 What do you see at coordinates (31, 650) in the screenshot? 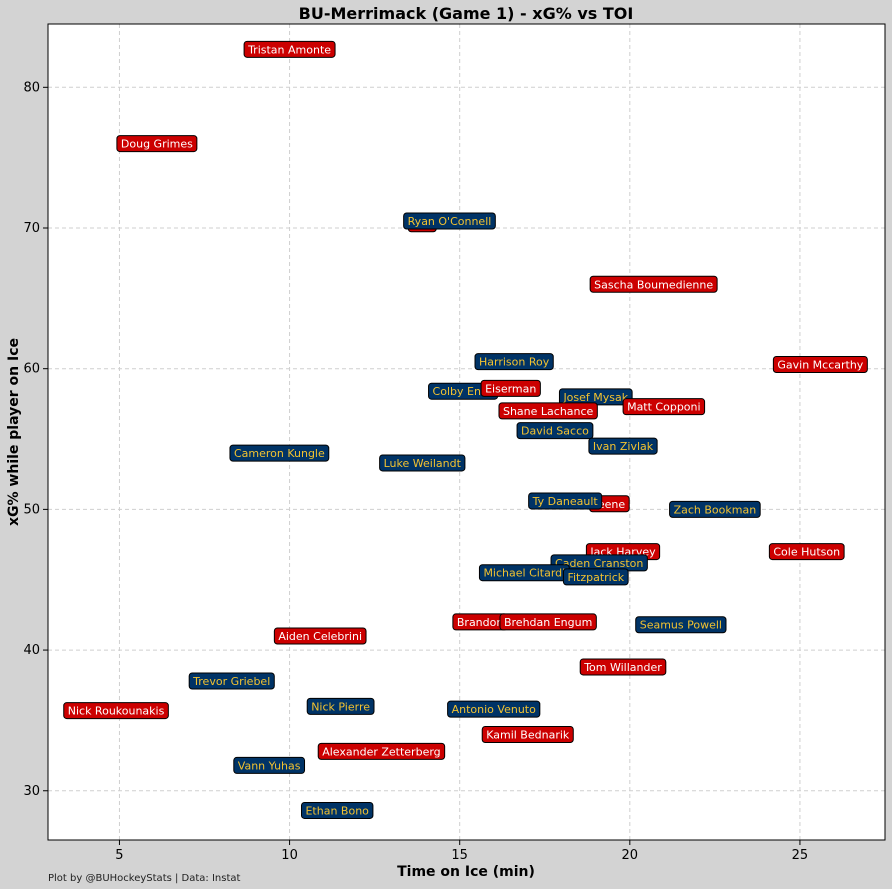
I see `y-tick-label: 40` at bounding box center [31, 650].